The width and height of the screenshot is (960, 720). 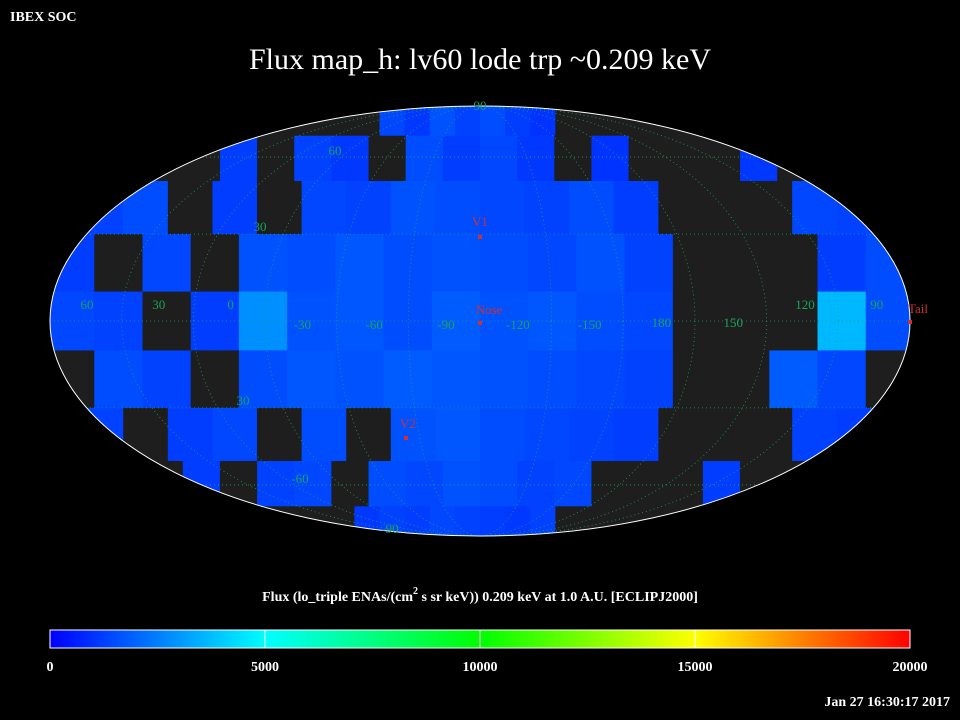 I want to click on latitude-label: -60, so click(x=299, y=478).